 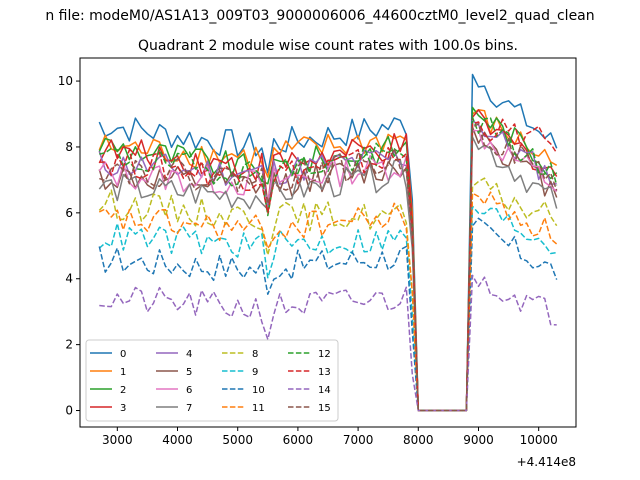 What do you see at coordinates (69, 213) in the screenshot?
I see `y-tick-label: 6` at bounding box center [69, 213].